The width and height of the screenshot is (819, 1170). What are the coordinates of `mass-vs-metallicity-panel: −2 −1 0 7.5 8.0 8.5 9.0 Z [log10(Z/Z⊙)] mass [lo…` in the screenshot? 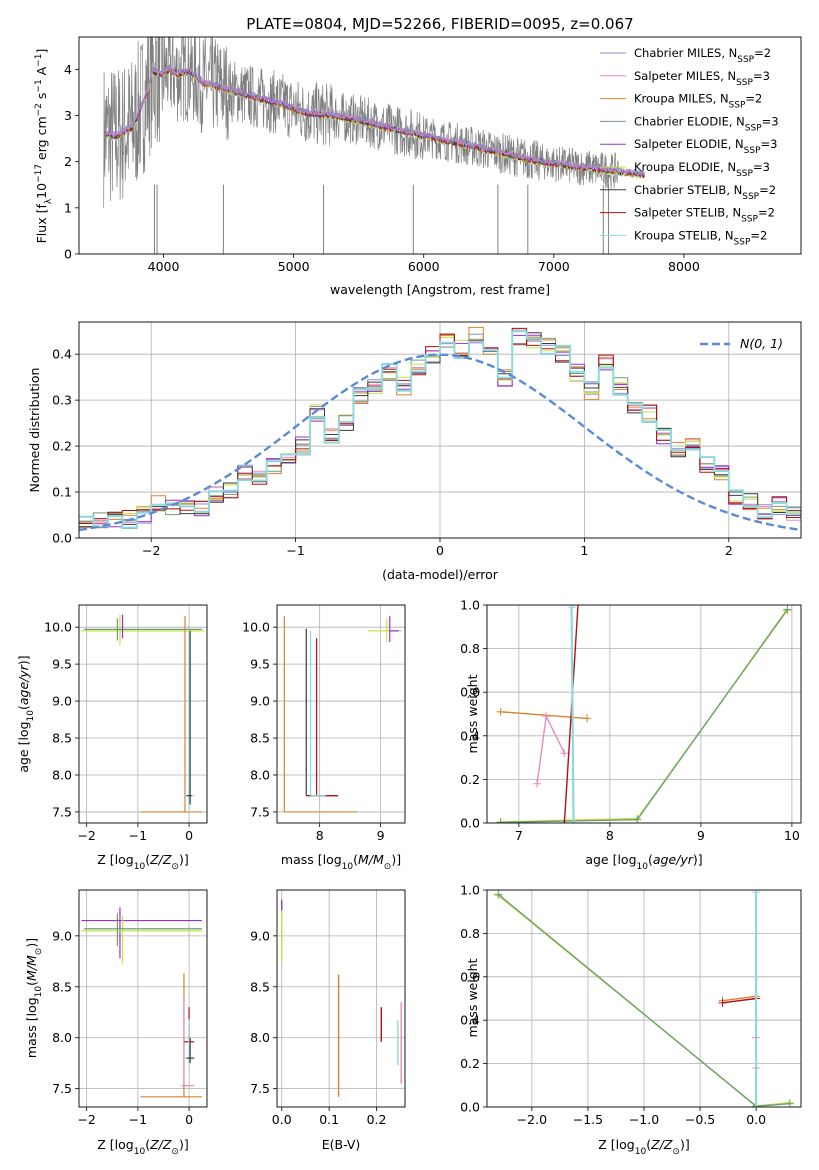 It's located at (116, 1023).